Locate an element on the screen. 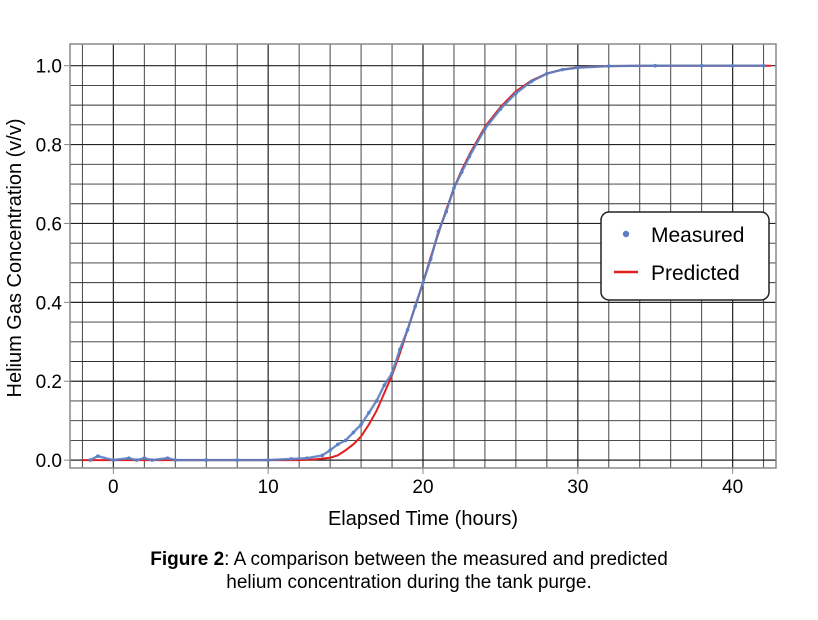 The height and width of the screenshot is (620, 818). legend-box is located at coordinates (685, 256).